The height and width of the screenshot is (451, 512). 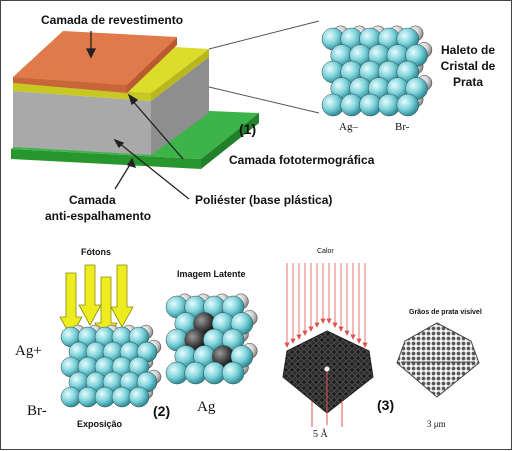 I want to click on crystal-lattice-latent, so click(x=211, y=339).